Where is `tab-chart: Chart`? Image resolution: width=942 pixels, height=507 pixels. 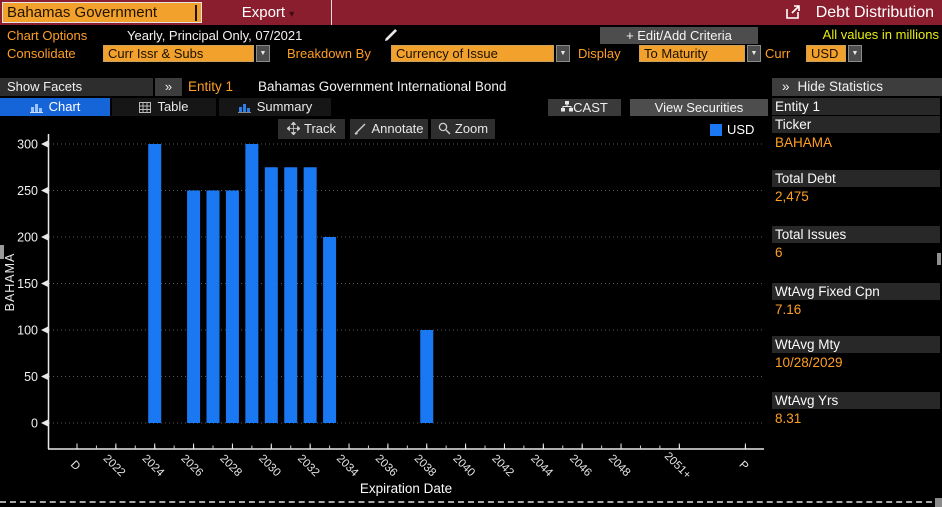 tab-chart: Chart is located at coordinates (55, 107).